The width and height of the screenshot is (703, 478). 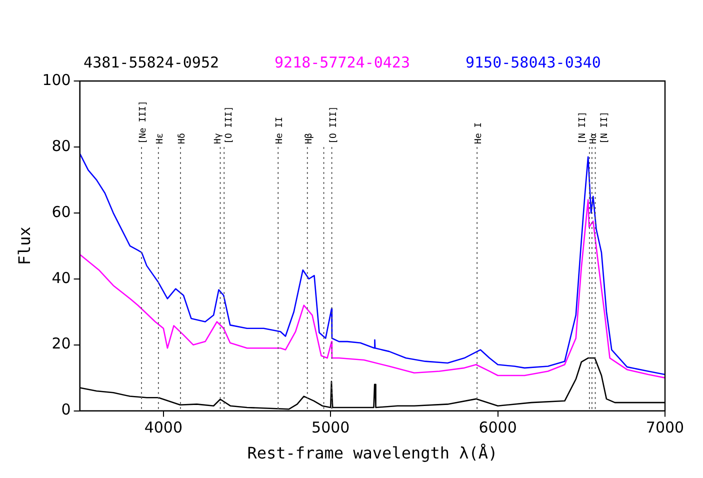 What do you see at coordinates (280, 130) in the screenshot?
I see `ref-line-label: He II` at bounding box center [280, 130].